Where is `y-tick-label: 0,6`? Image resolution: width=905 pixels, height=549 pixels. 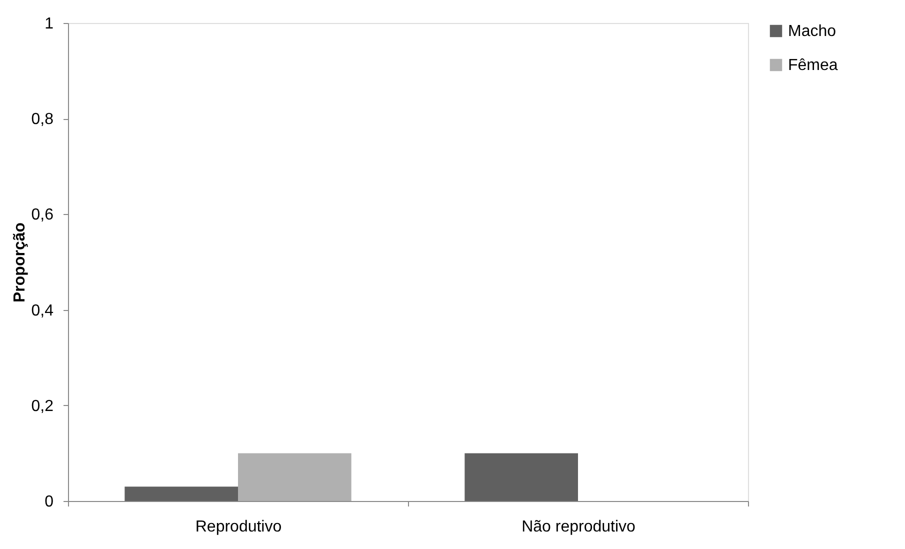
y-tick-label: 0,6 is located at coordinates (42, 215).